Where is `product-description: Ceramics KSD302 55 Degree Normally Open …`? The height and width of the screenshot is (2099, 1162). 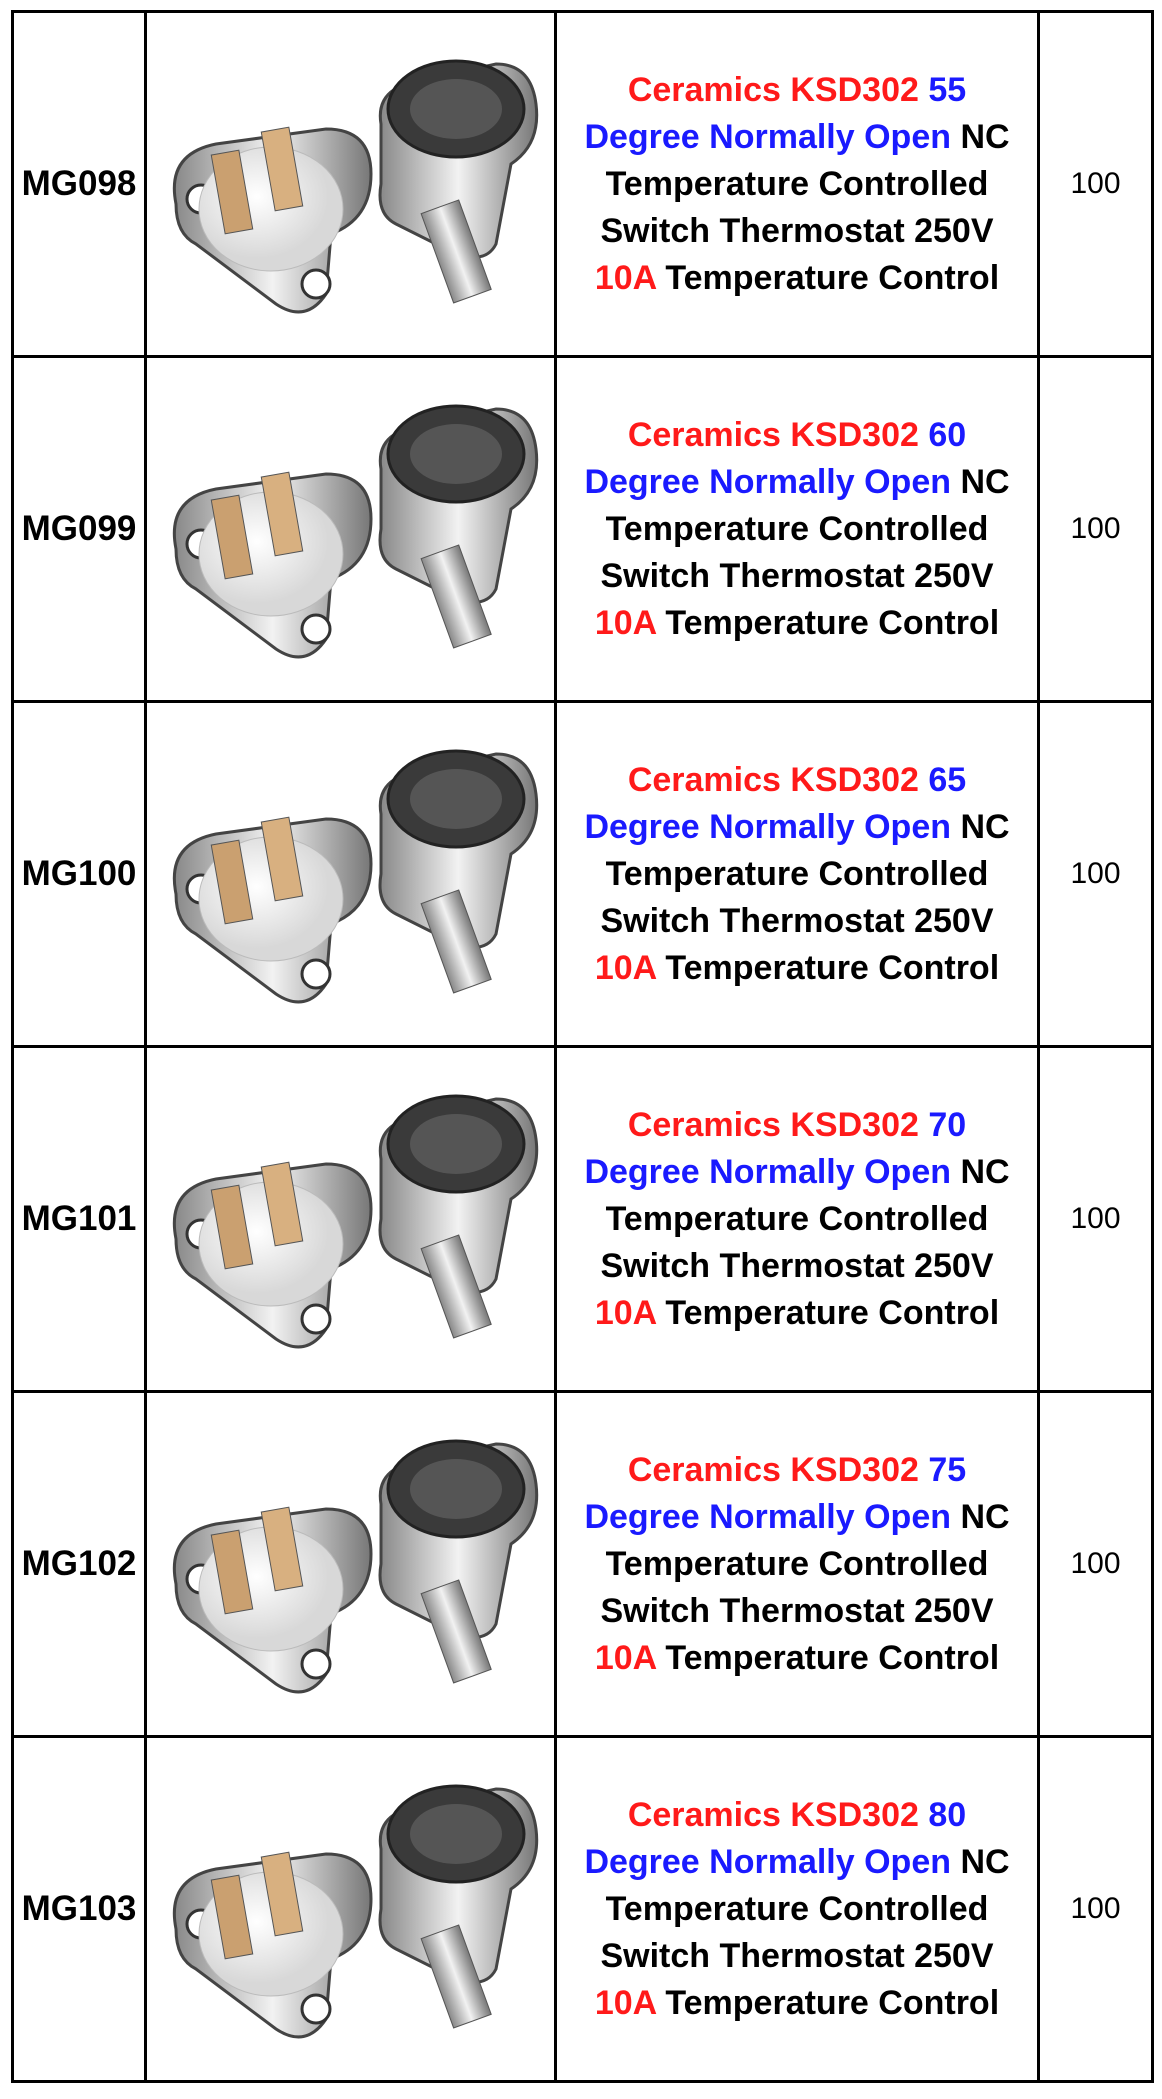 product-description: Ceramics KSD302 55 Degree Normally Open … is located at coordinates (797, 184).